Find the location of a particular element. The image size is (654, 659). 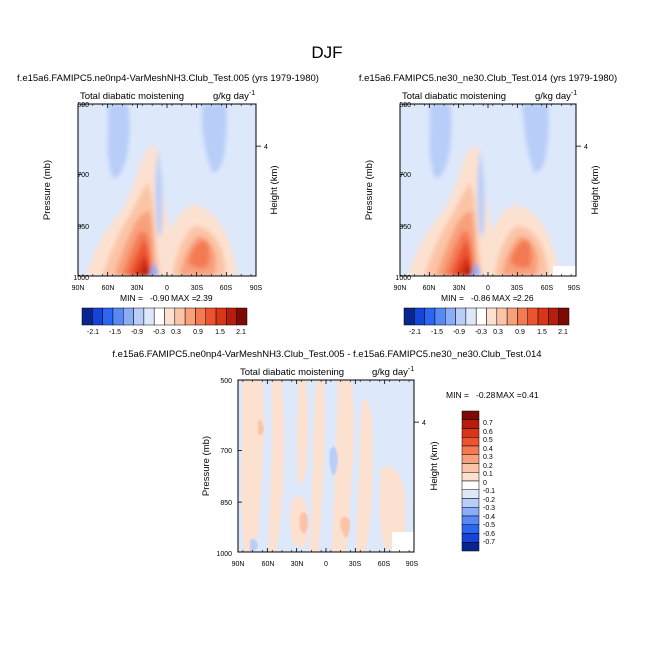

panel-1-ytick-label: 500 is located at coordinates (83, 105).